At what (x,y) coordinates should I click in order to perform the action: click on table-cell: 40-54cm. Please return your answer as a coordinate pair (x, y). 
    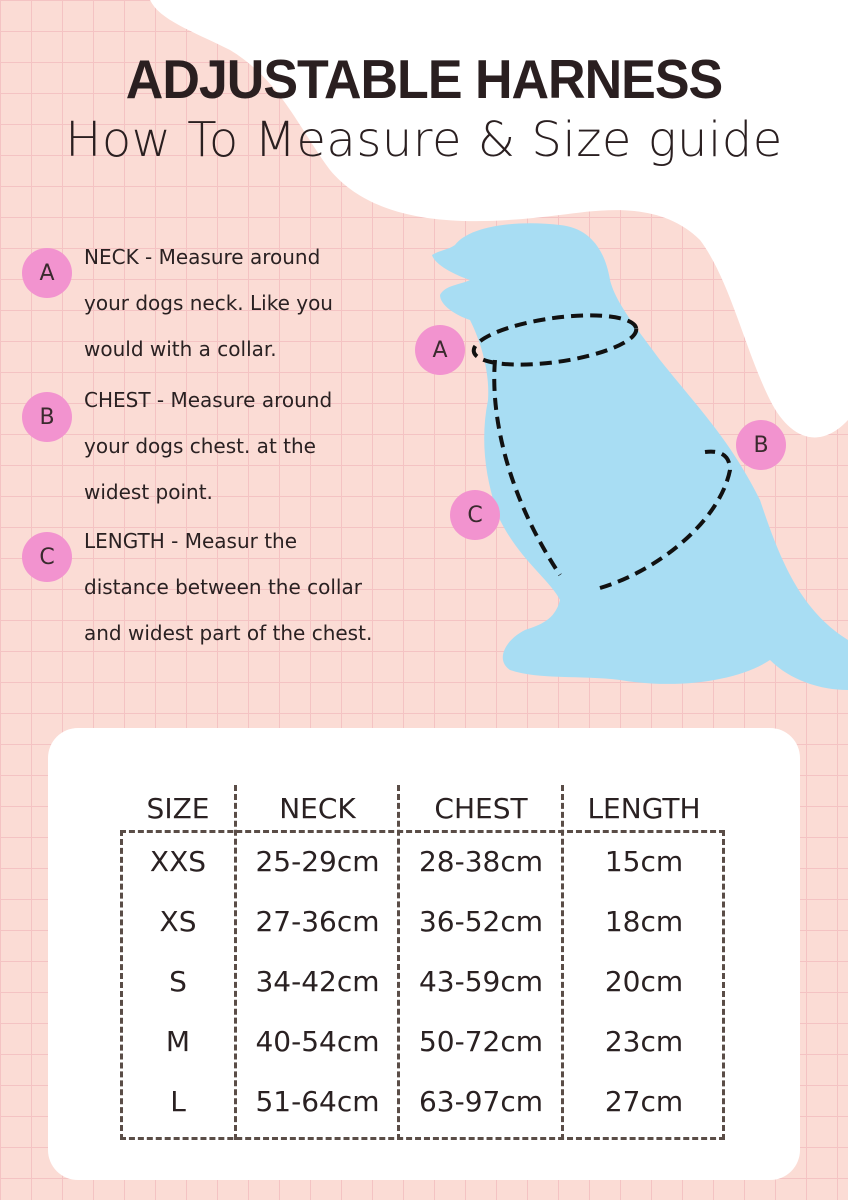
    Looking at the image, I should click on (317, 1041).